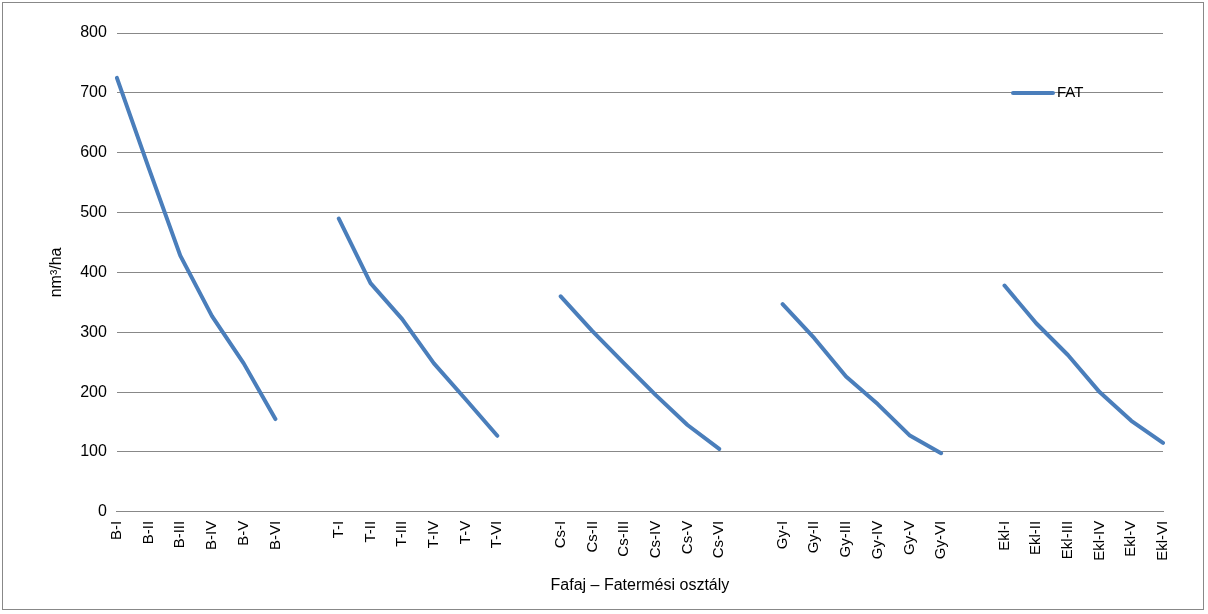 The image size is (1208, 614). I want to click on y-tick-label: 200, so click(93, 391).